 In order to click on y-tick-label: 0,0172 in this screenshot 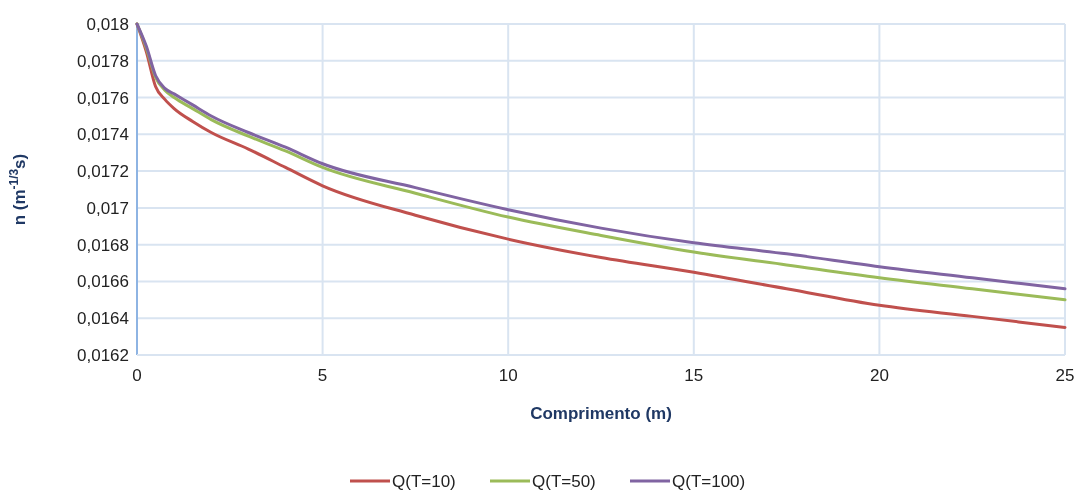, I will do `click(103, 172)`.